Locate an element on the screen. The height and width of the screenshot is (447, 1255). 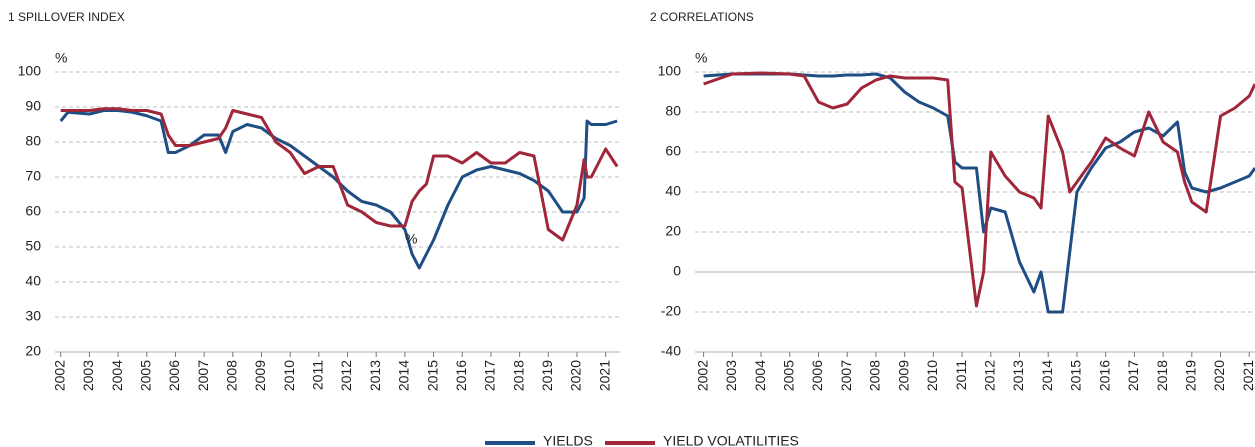
legend-label: YIELDS is located at coordinates (568, 440).